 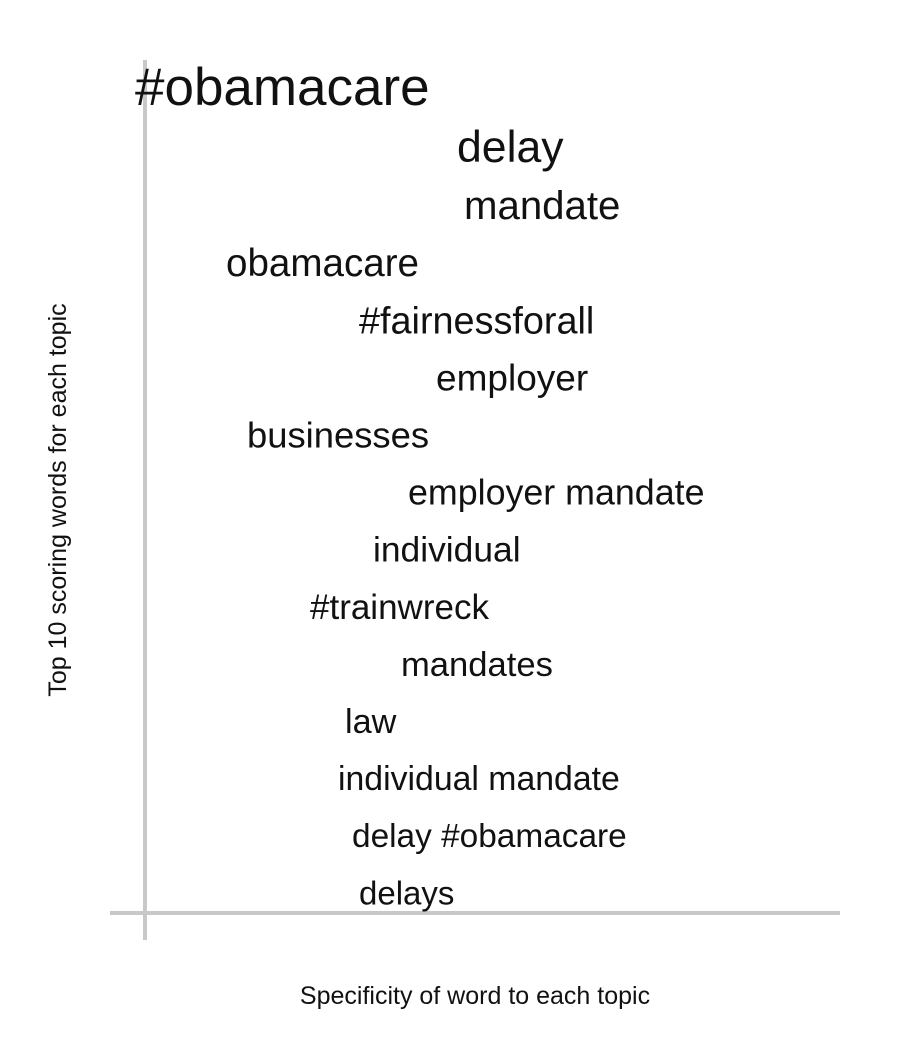 What do you see at coordinates (510, 147) in the screenshot?
I see `word-label: delay` at bounding box center [510, 147].